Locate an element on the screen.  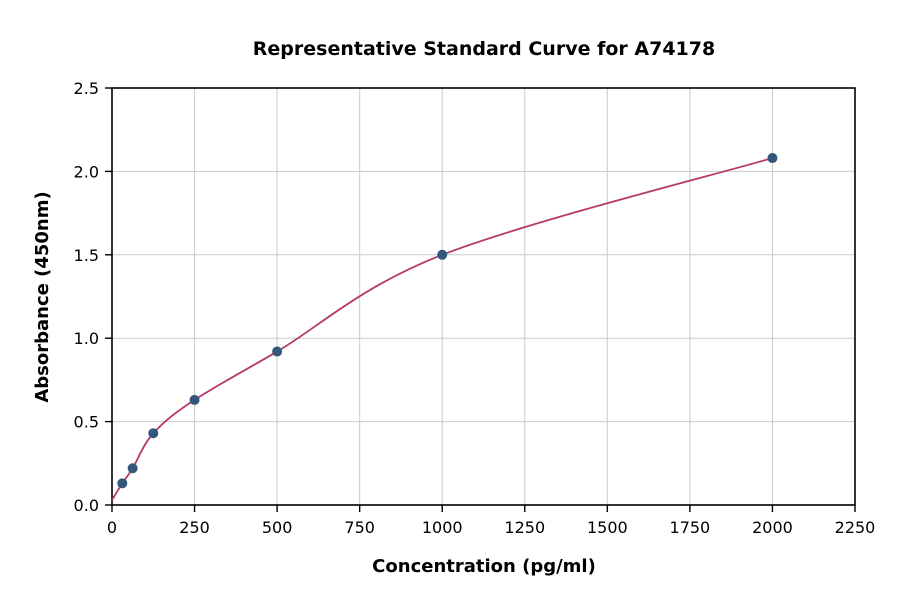
y-tick-label: 2.0 is located at coordinates (86, 171).